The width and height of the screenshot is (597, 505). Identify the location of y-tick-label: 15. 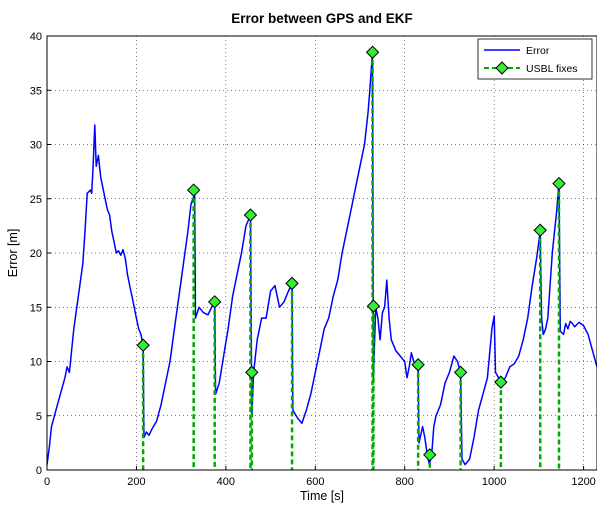
(36, 308).